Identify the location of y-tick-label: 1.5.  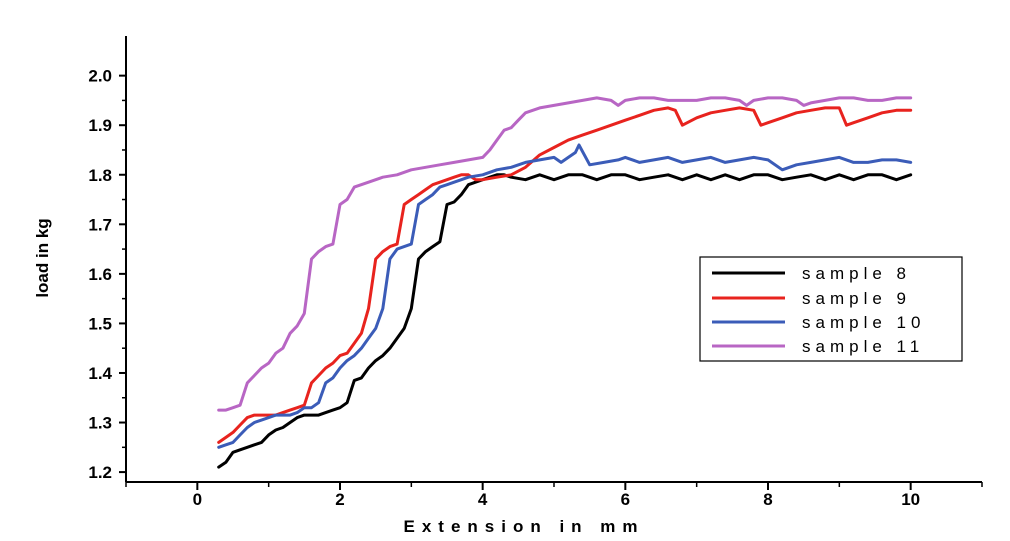
(100, 323).